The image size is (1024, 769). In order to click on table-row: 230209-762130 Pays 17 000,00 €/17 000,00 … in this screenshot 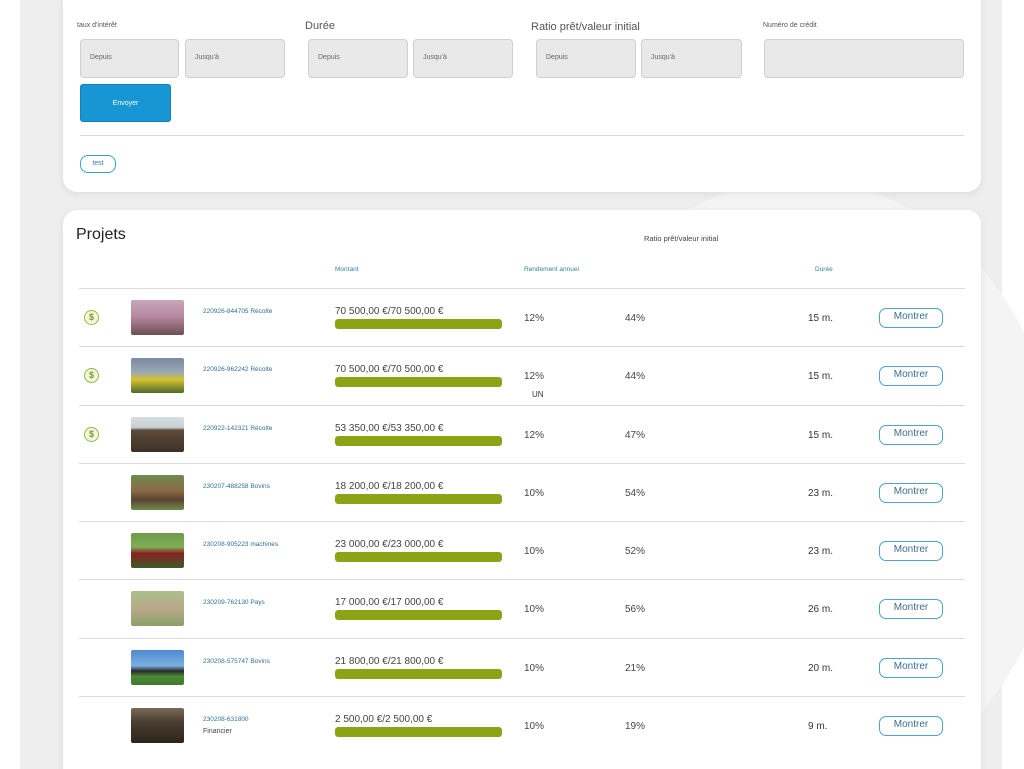, I will do `click(522, 608)`.